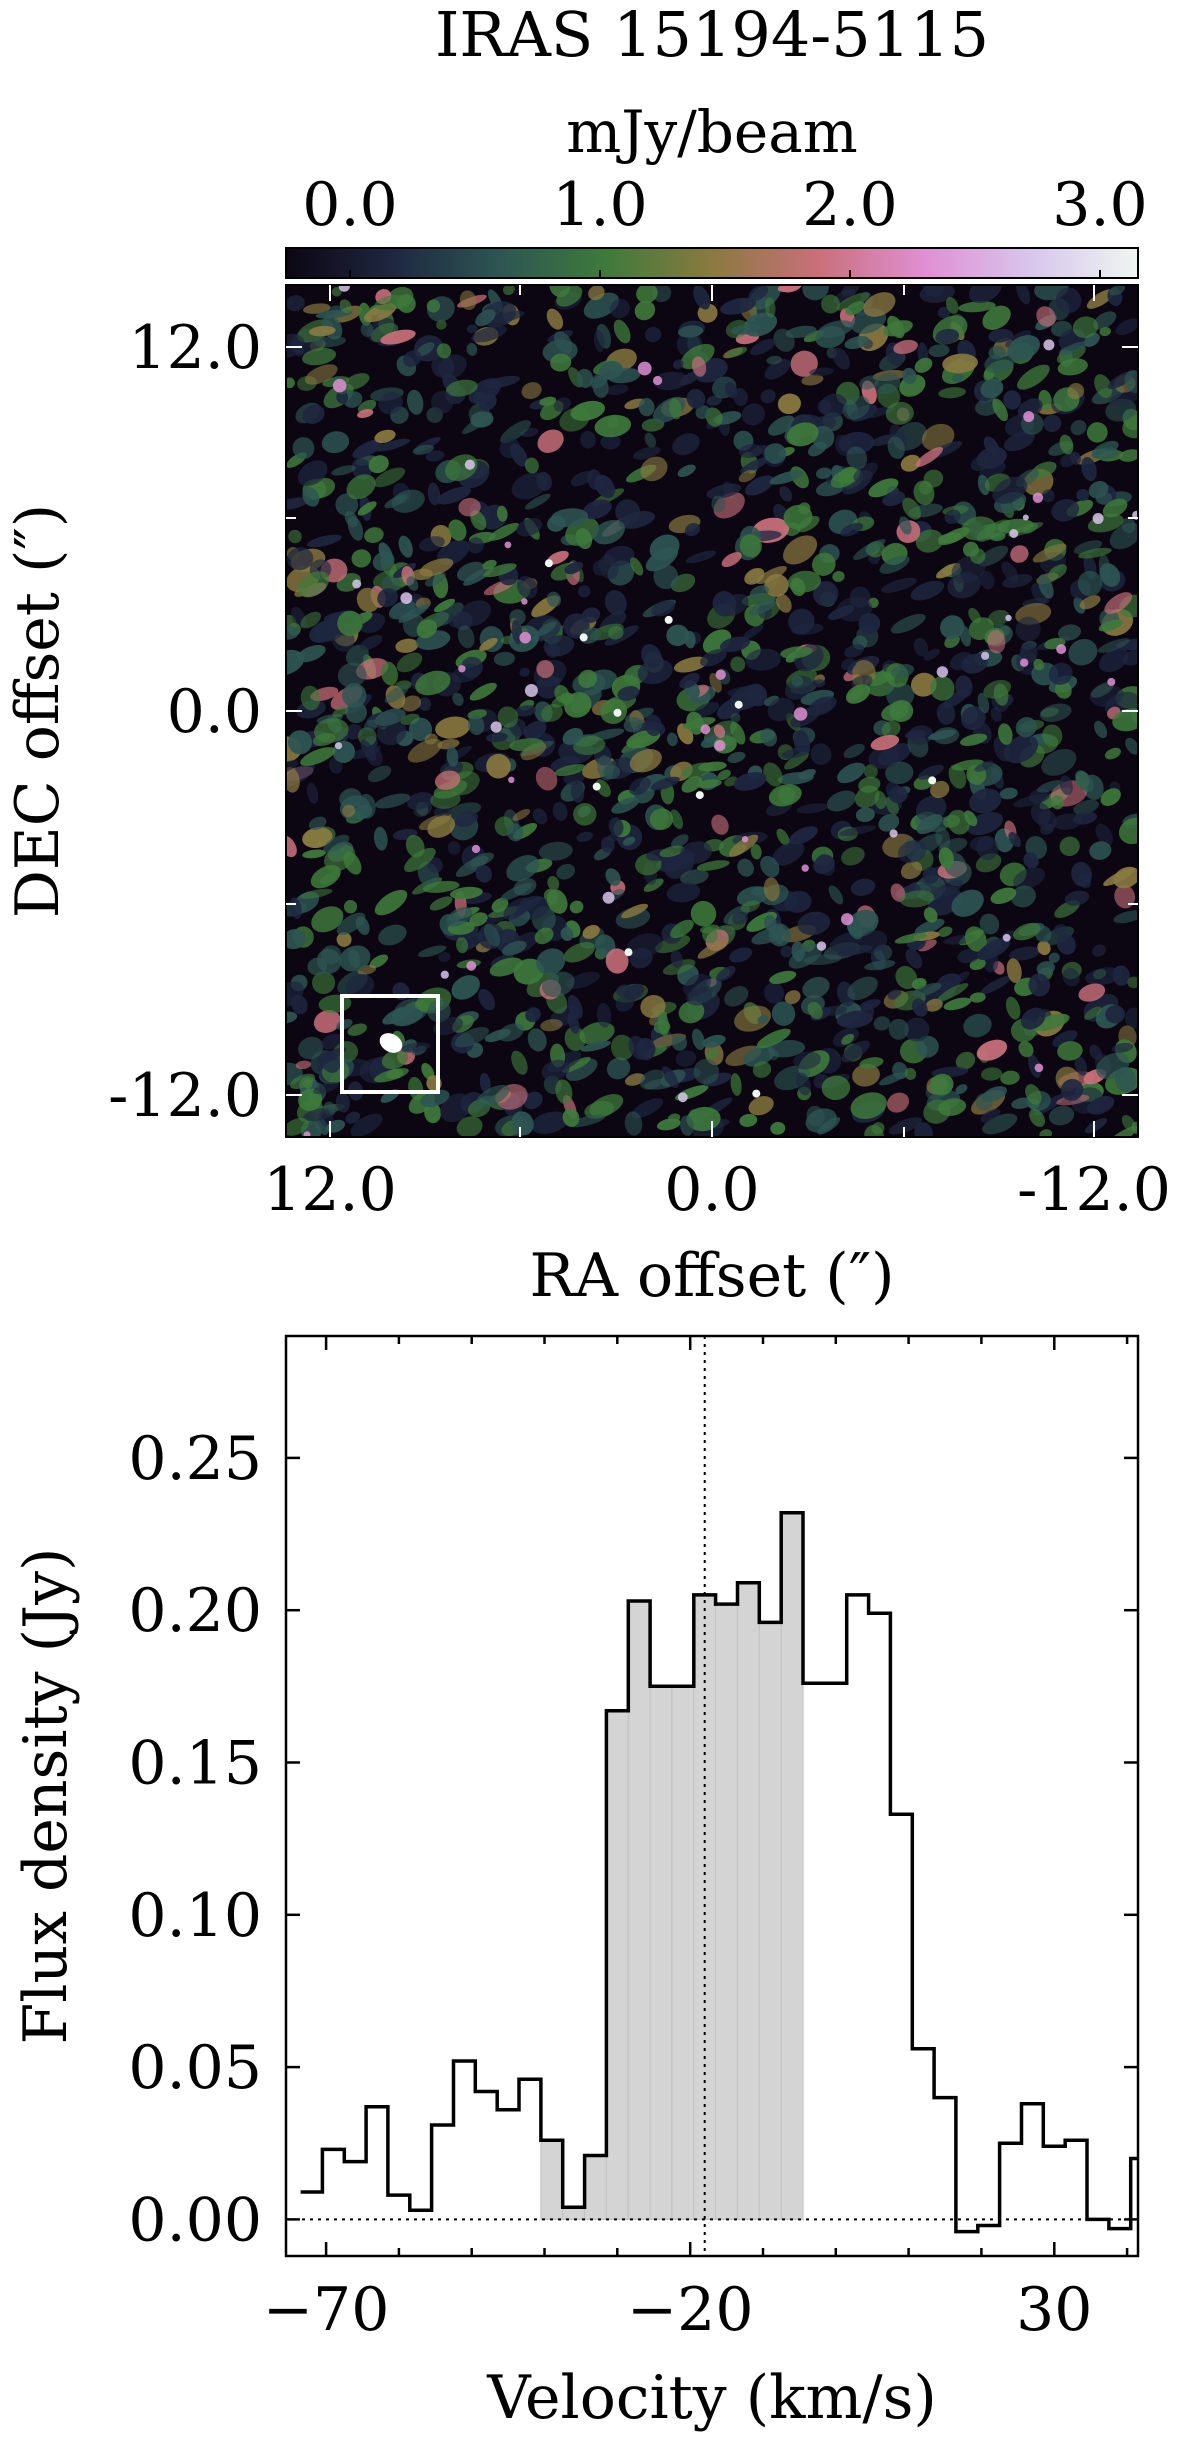  What do you see at coordinates (195, 2220) in the screenshot?
I see `spectrum-ytick-0: 0.00` at bounding box center [195, 2220].